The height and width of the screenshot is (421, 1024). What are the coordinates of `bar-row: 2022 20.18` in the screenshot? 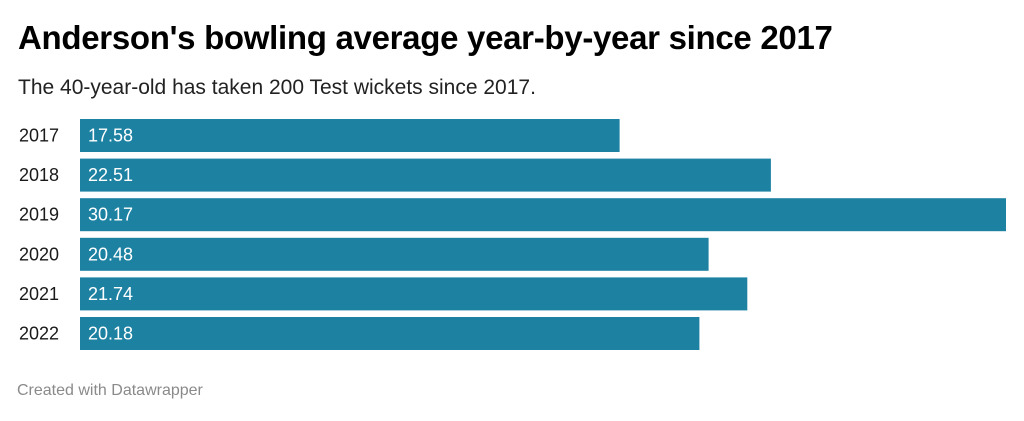 It's located at (359, 333).